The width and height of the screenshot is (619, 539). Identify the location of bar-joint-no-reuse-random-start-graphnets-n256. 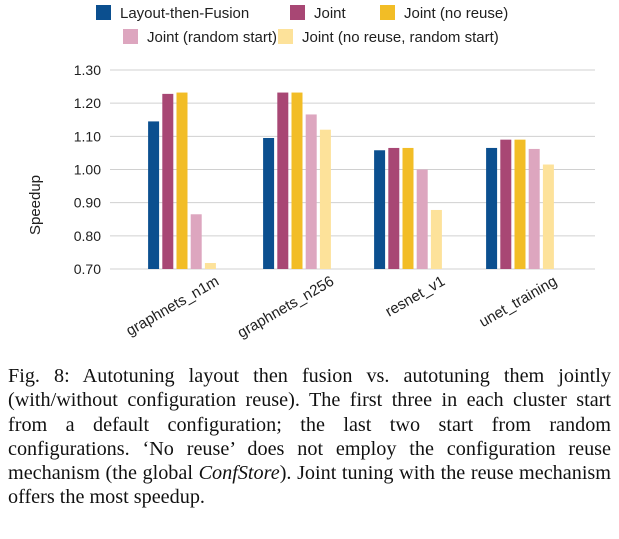
(325, 199).